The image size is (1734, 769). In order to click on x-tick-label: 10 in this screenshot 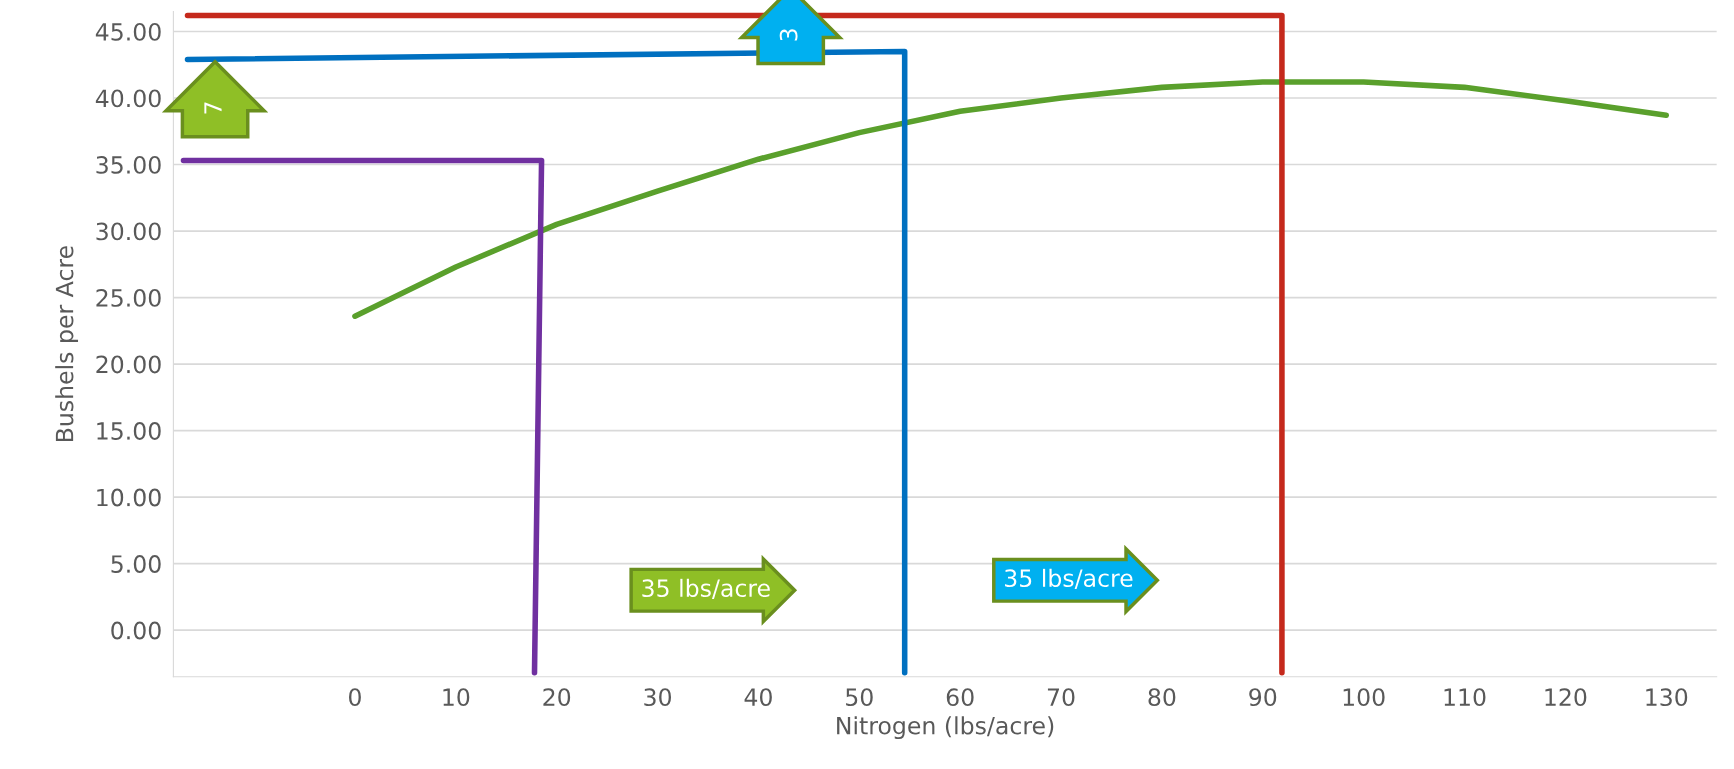, I will do `click(456, 697)`.